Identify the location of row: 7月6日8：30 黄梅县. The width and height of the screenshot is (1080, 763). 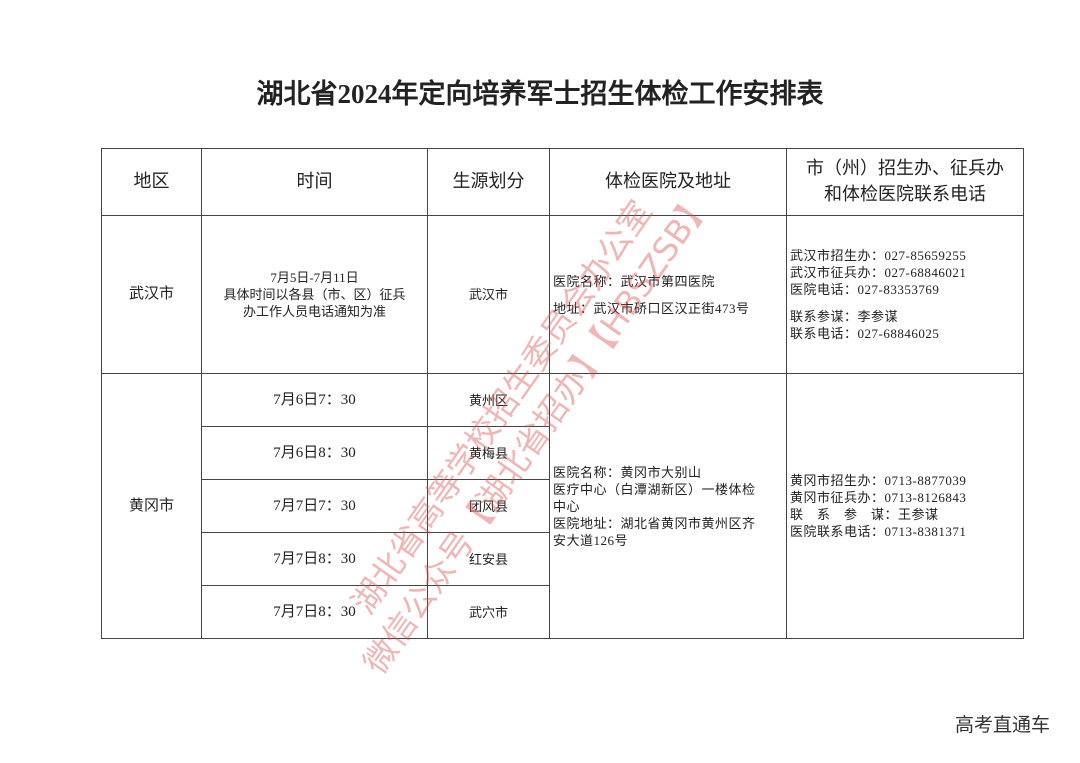
(563, 453).